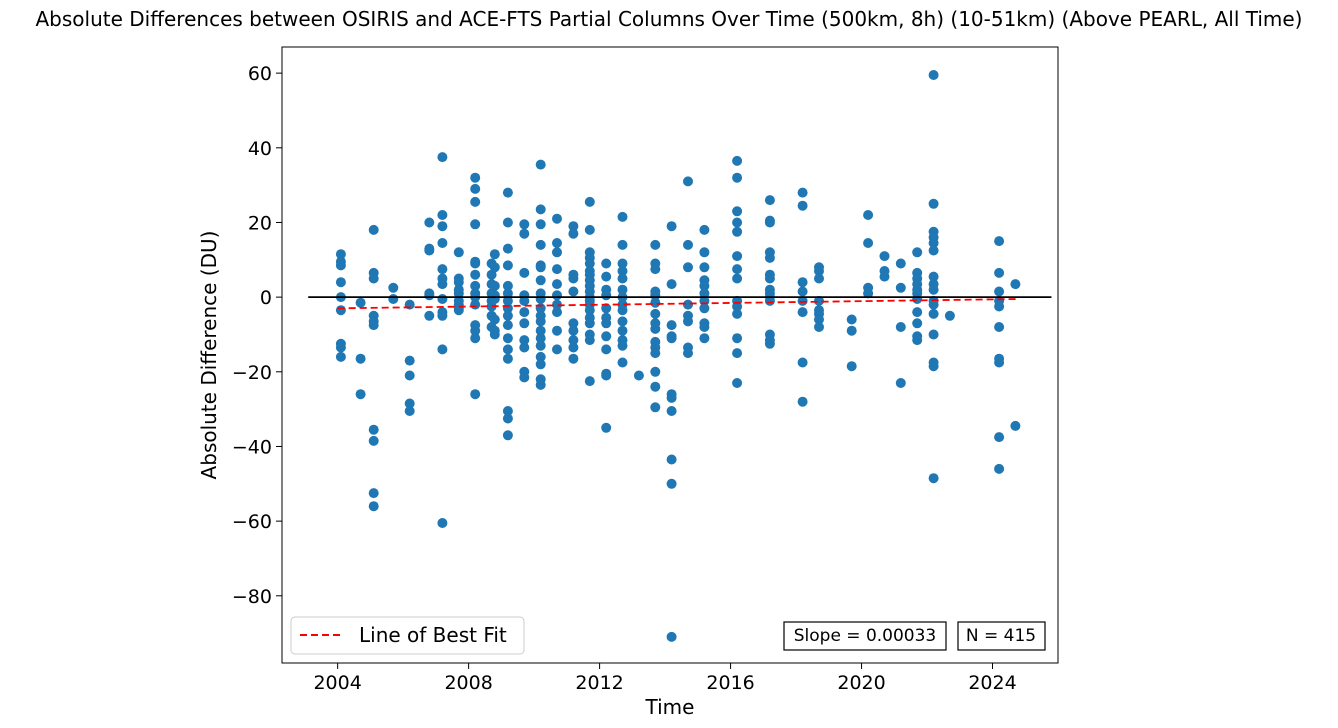 The height and width of the screenshot is (728, 1338). What do you see at coordinates (1001, 636) in the screenshot?
I see `count-annotation: N = 415` at bounding box center [1001, 636].